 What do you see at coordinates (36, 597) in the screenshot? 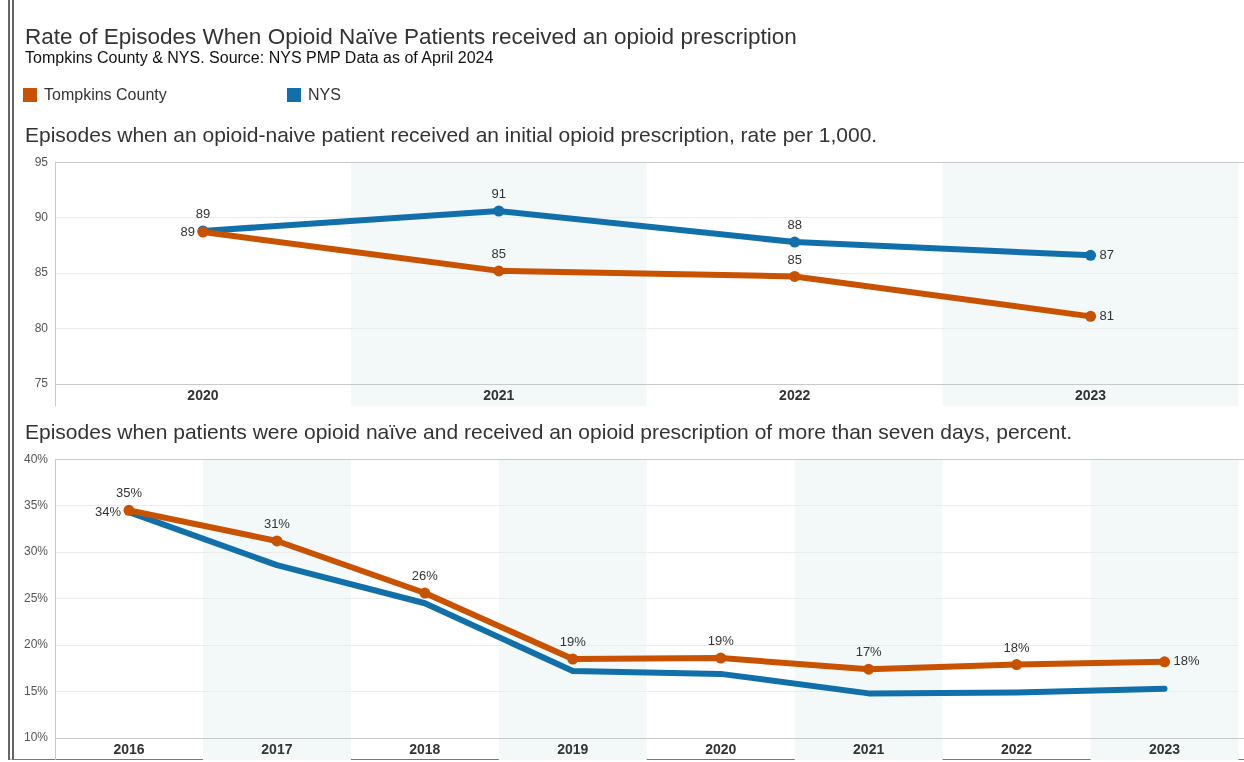
I see `y-tick-label: 25%` at bounding box center [36, 597].